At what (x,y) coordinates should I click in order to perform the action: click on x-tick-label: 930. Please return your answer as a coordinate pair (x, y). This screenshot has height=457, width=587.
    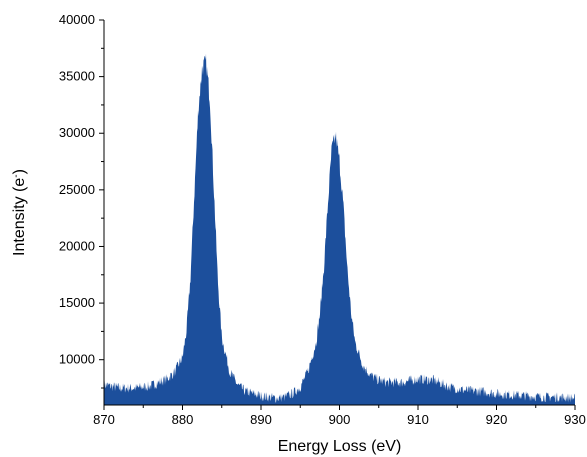
    Looking at the image, I should click on (575, 419).